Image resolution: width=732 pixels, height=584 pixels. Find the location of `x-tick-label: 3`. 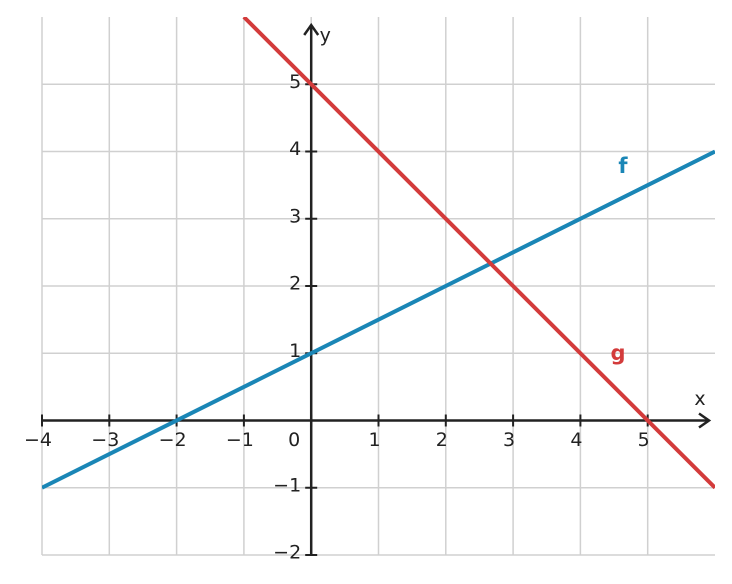

x-tick-label: 3 is located at coordinates (509, 440).